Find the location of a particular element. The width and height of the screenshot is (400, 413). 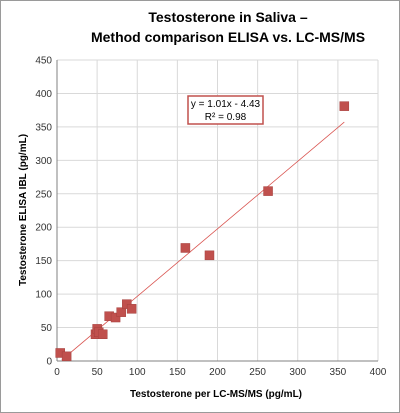

x-tick-label: 300 is located at coordinates (297, 372).